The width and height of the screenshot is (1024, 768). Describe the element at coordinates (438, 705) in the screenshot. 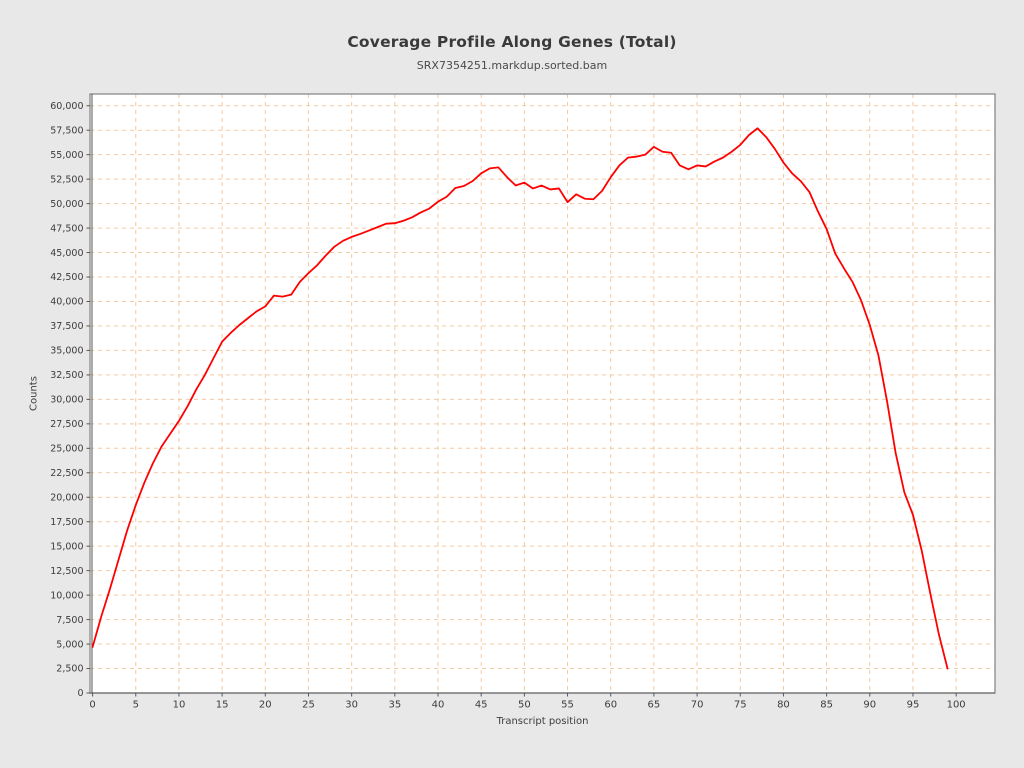

I see `svg-text: 40` at that location.